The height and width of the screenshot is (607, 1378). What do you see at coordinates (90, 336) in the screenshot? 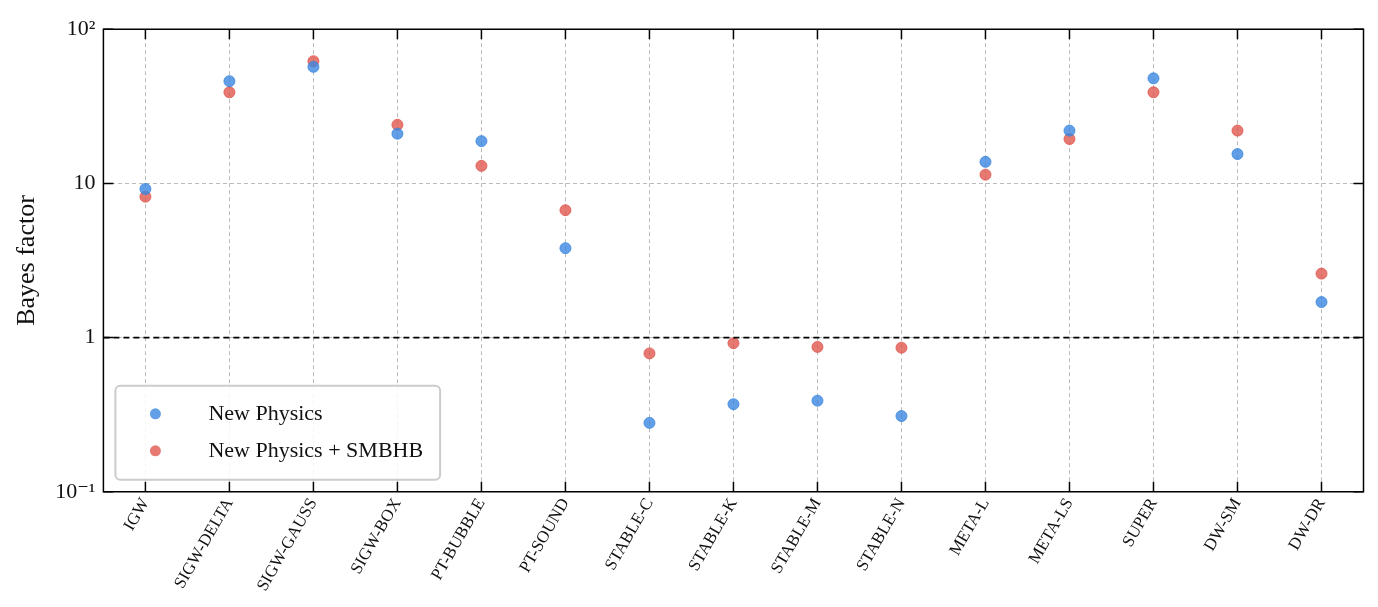
I see `y-tick-label: 1` at bounding box center [90, 336].